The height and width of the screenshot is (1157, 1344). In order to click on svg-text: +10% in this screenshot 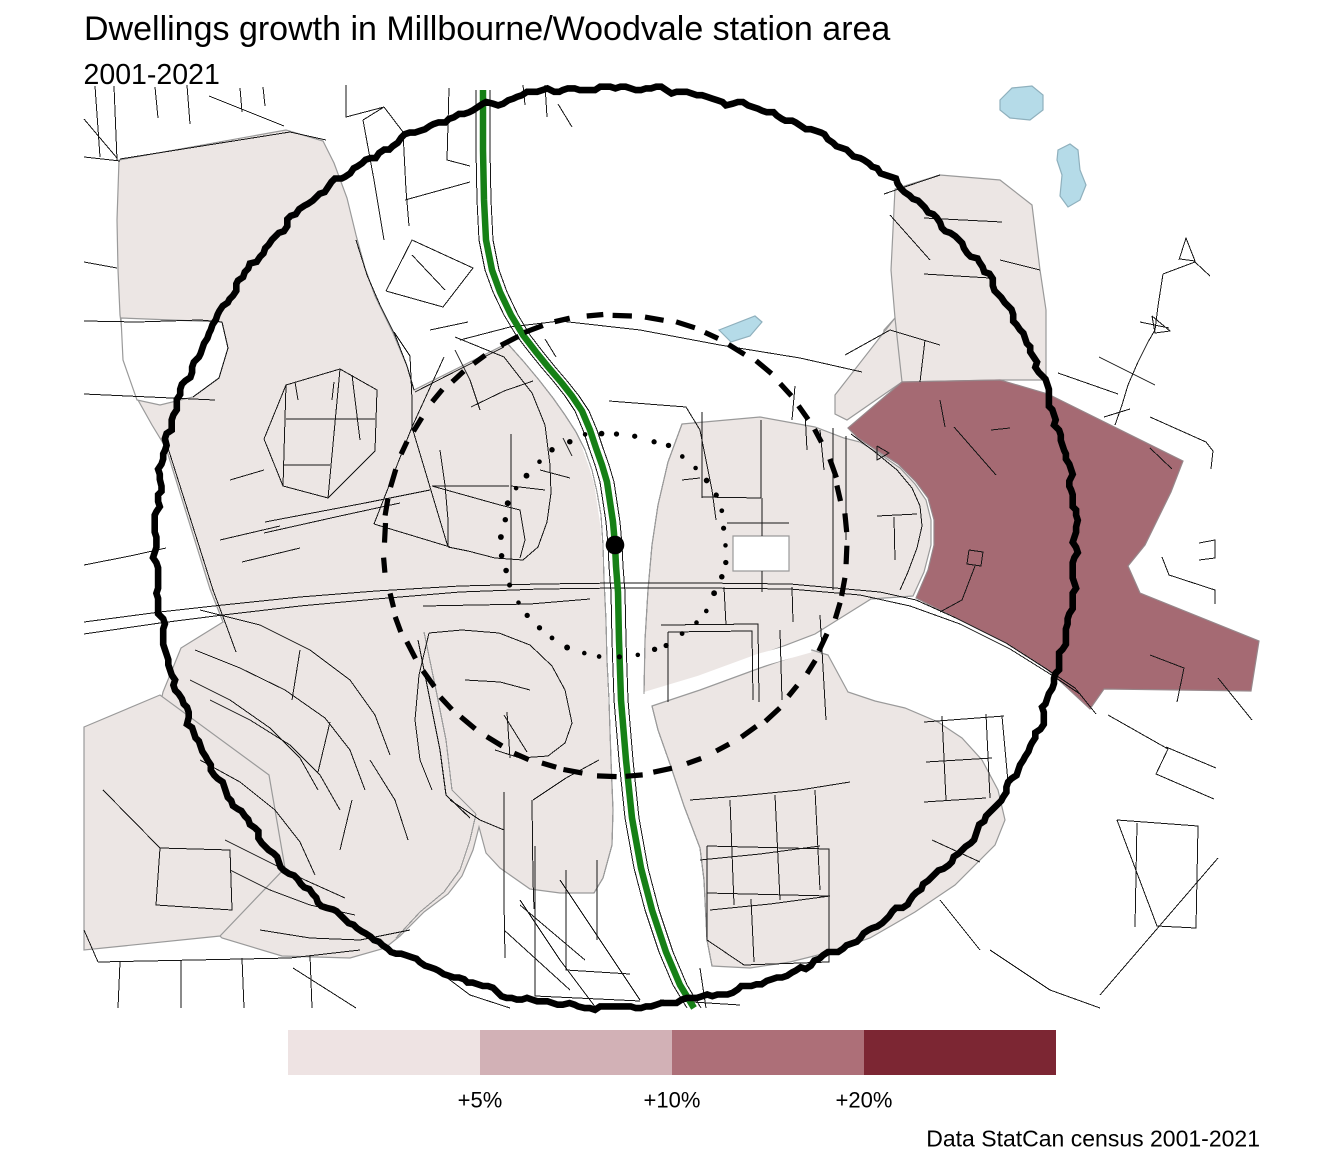, I will do `click(672, 1100)`.